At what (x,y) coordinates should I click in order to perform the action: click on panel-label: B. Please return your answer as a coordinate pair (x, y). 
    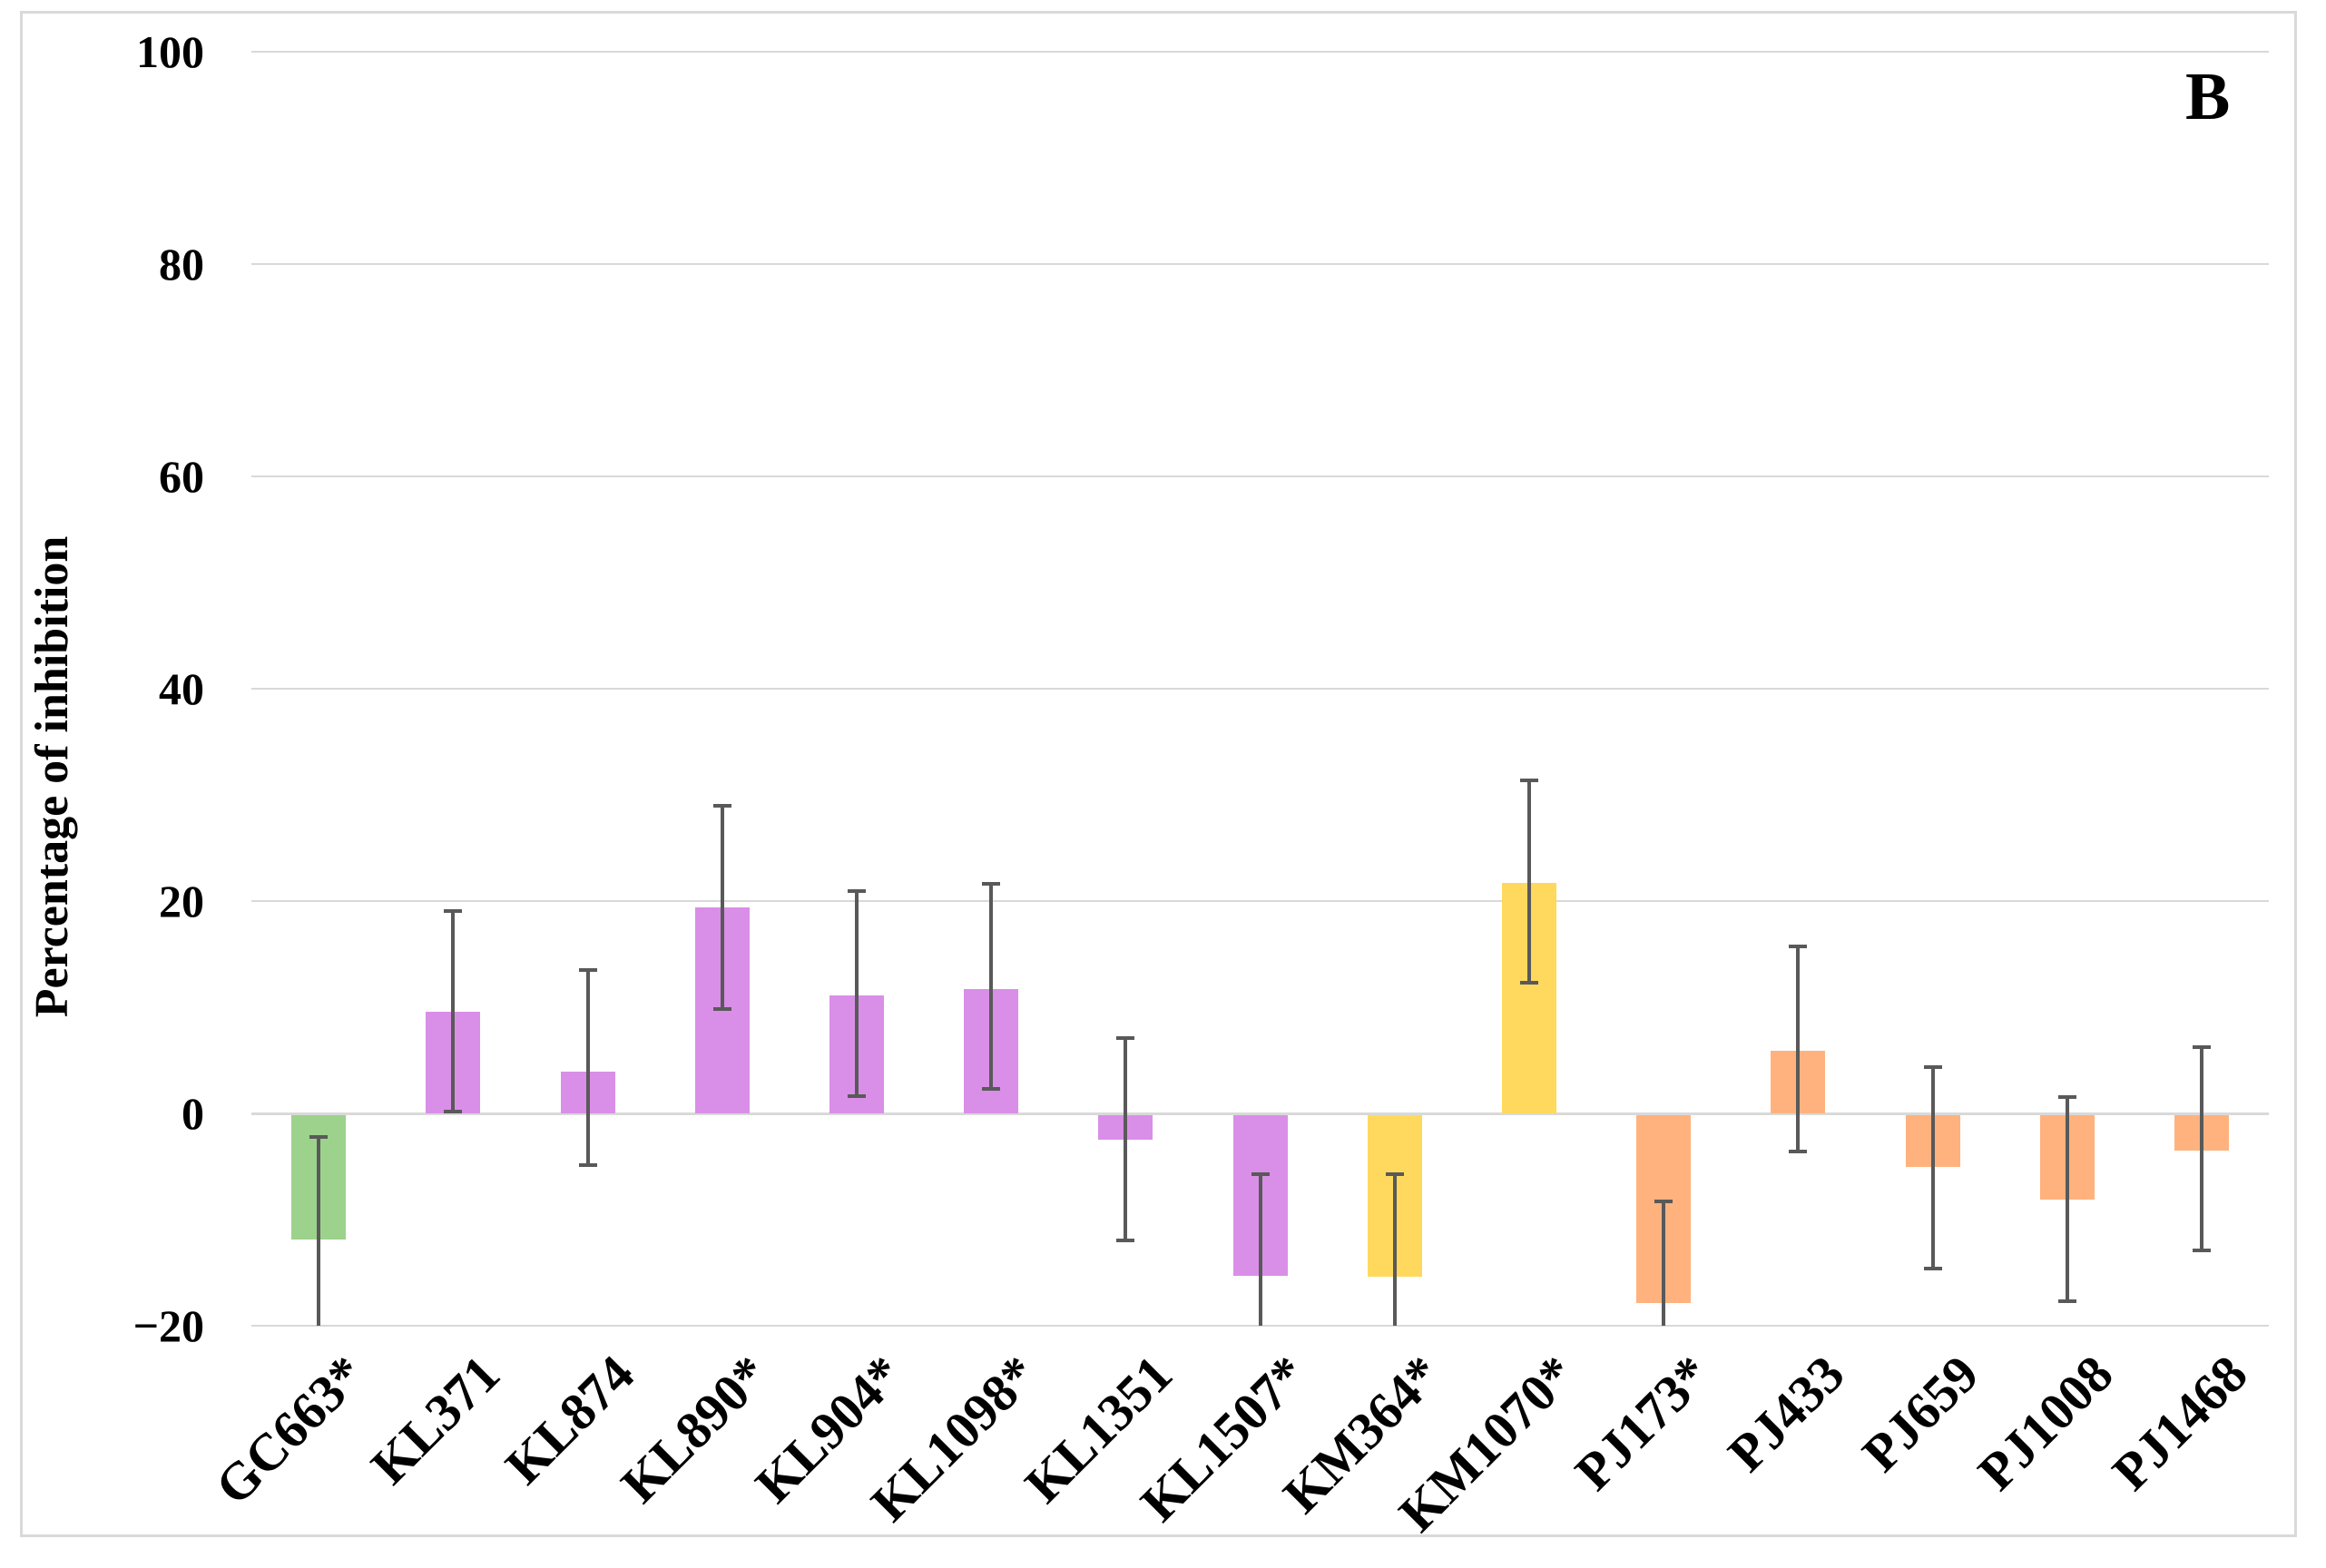
    Looking at the image, I should click on (2208, 97).